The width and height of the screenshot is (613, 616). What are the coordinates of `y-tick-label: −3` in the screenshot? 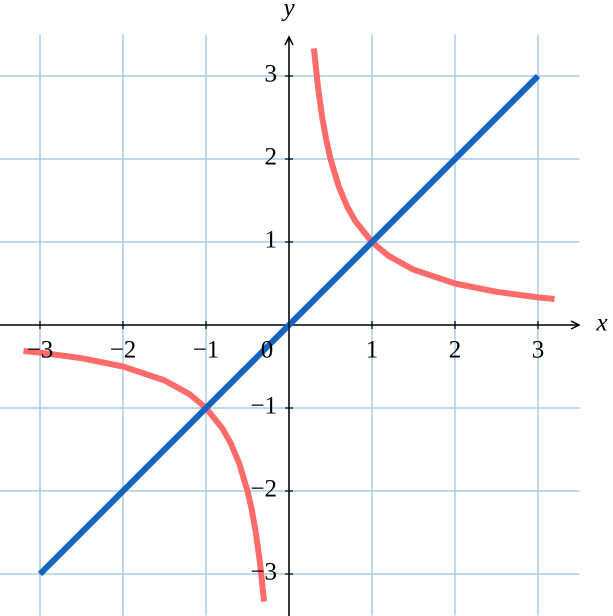 It's located at (263, 572).